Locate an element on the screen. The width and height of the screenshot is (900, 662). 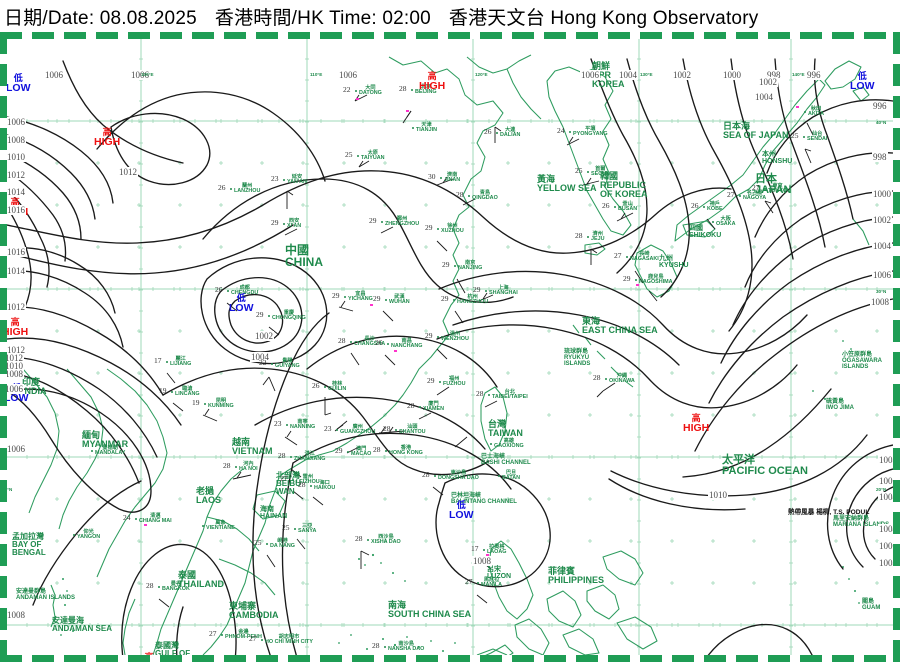
city-name-en: XUZHOU is located at coordinates (452, 231).